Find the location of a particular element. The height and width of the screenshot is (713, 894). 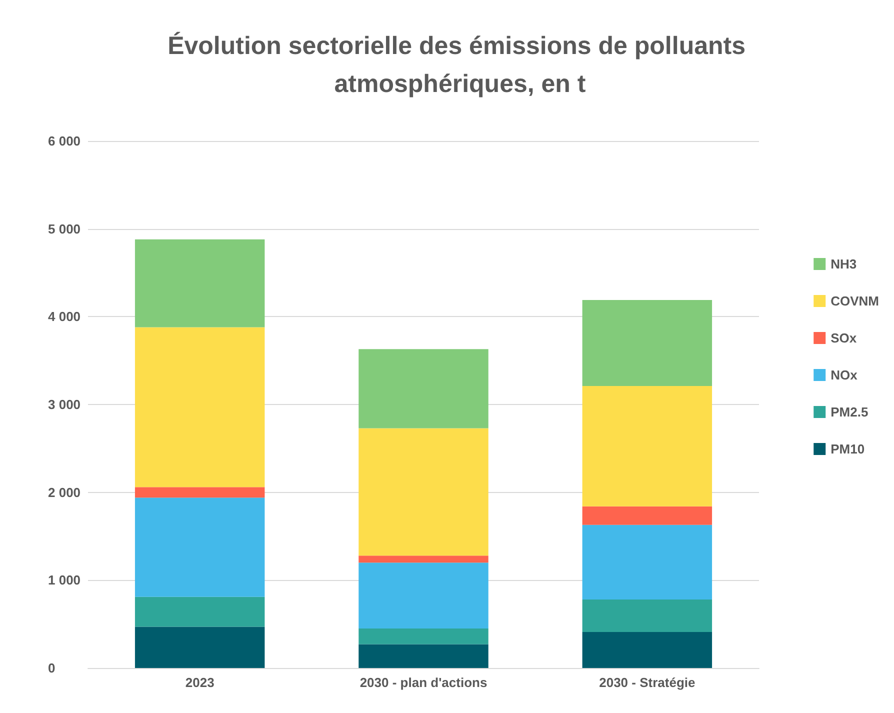

y-tick-label: 4 000 is located at coordinates (64, 316).